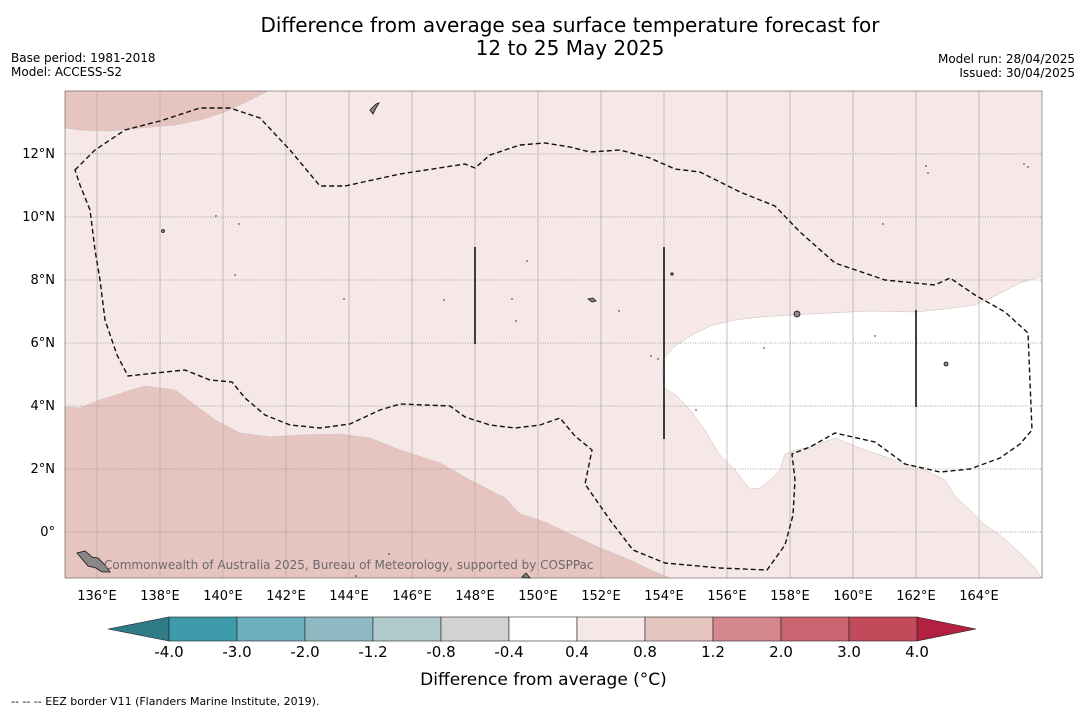 The height and width of the screenshot is (713, 1085). What do you see at coordinates (305, 652) in the screenshot?
I see `cb-tick: -2.0` at bounding box center [305, 652].